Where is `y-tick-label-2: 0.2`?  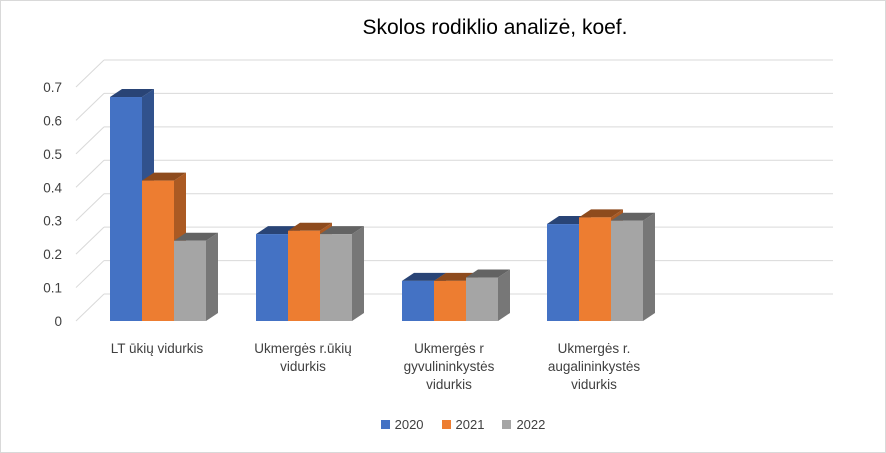 y-tick-label-2: 0.2 is located at coordinates (52, 254).